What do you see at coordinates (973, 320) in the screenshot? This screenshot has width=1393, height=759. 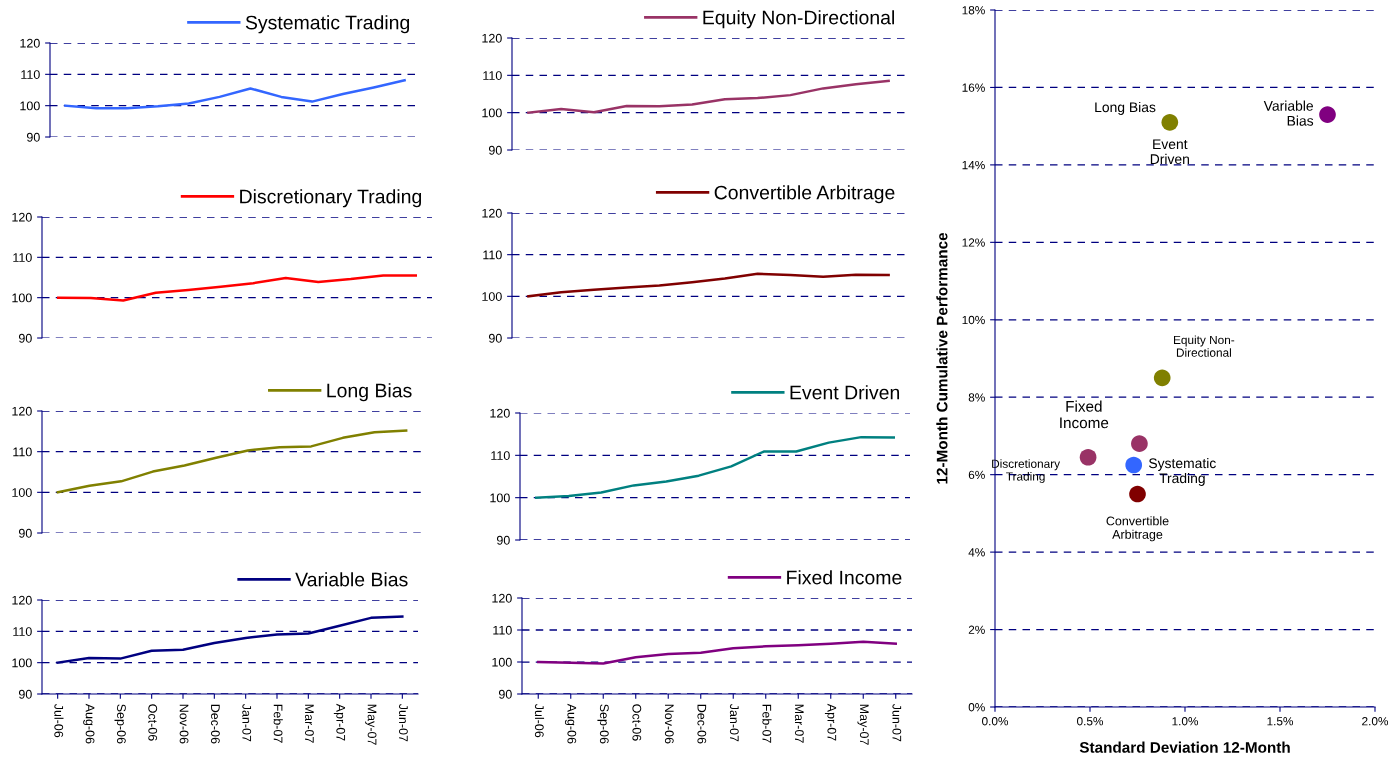 I see `y-tick-label: 10%` at bounding box center [973, 320].